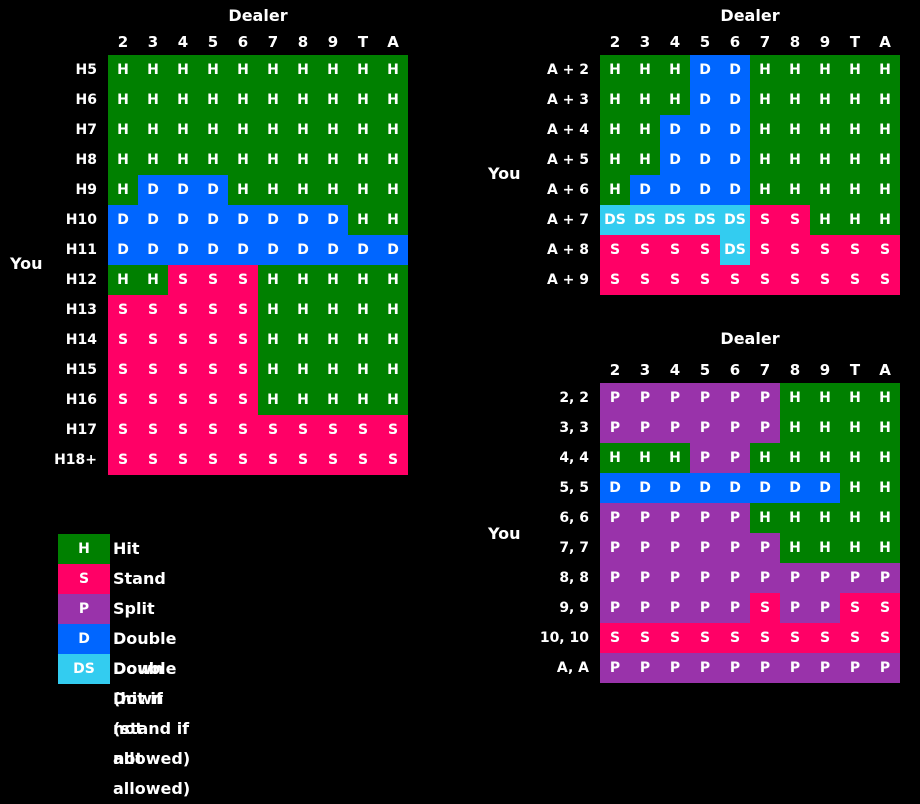 This screenshot has height=804, width=920. Describe the element at coordinates (567, 100) in the screenshot. I see `hand-label: A + 3` at that location.